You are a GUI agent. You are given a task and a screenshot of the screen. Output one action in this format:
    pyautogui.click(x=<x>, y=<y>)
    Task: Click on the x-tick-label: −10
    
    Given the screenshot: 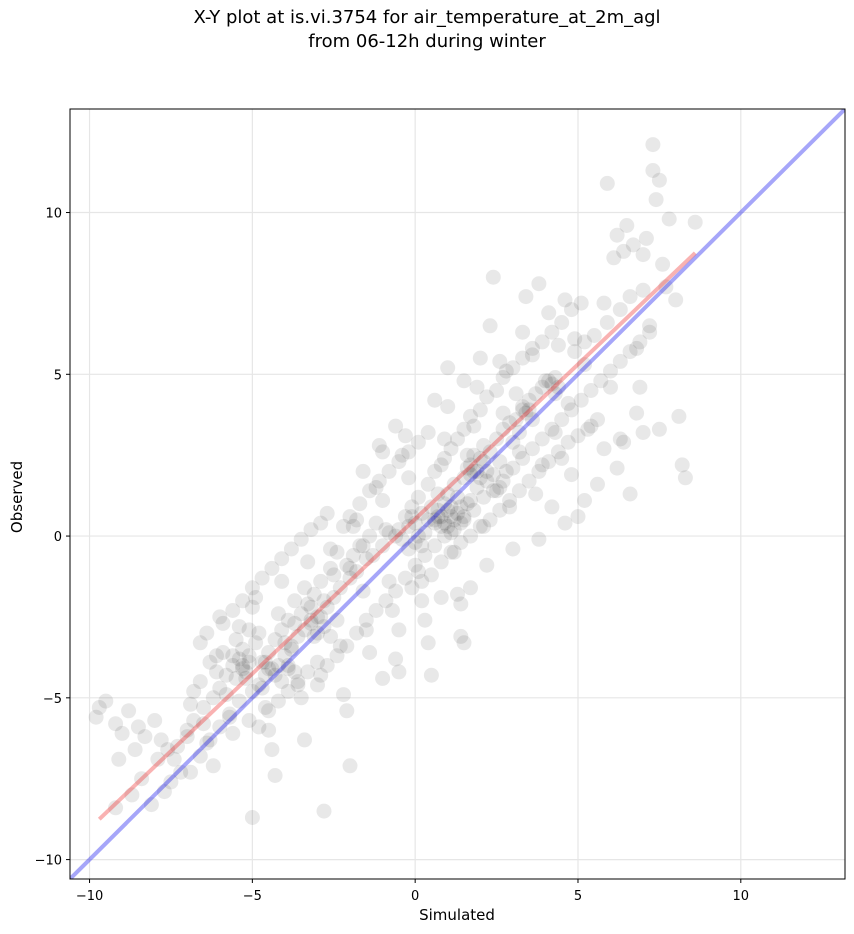 What is the action you would take?
    pyautogui.click(x=89, y=896)
    